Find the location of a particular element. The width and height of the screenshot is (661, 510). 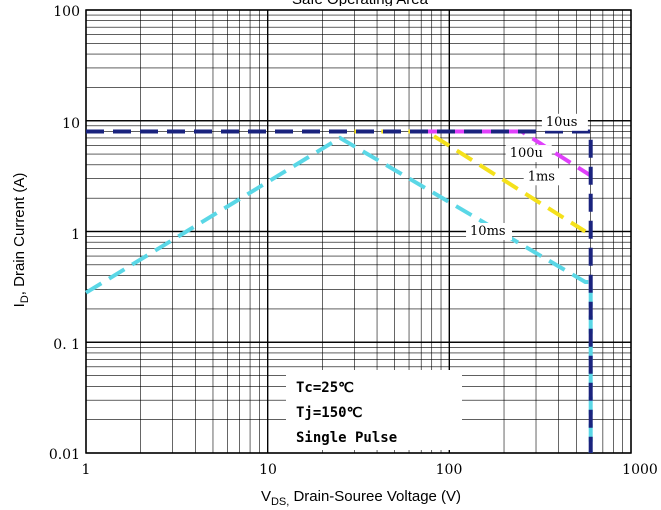

series-label-10ms: 10ms is located at coordinates (488, 231).